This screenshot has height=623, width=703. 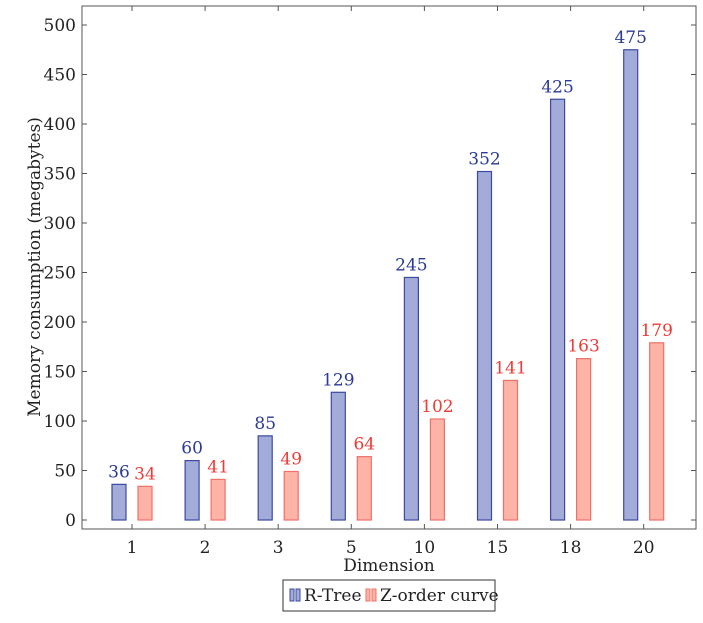 I want to click on legend: R-Tree Z-order curve, so click(x=390, y=595).